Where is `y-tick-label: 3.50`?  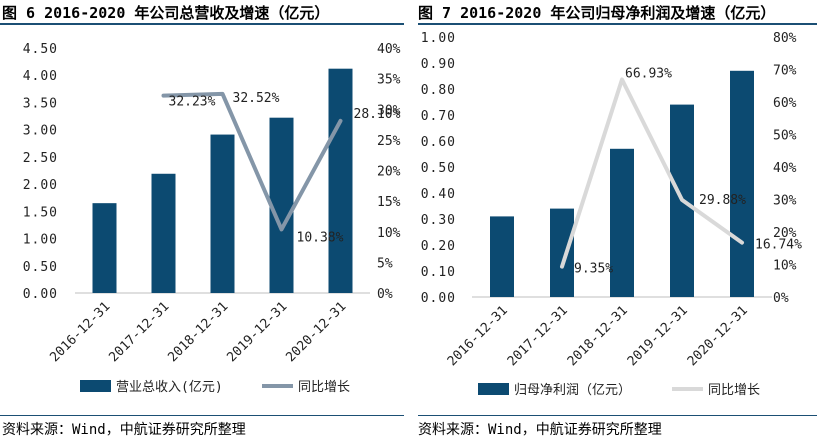 y-tick-label: 3.50 is located at coordinates (40, 103).